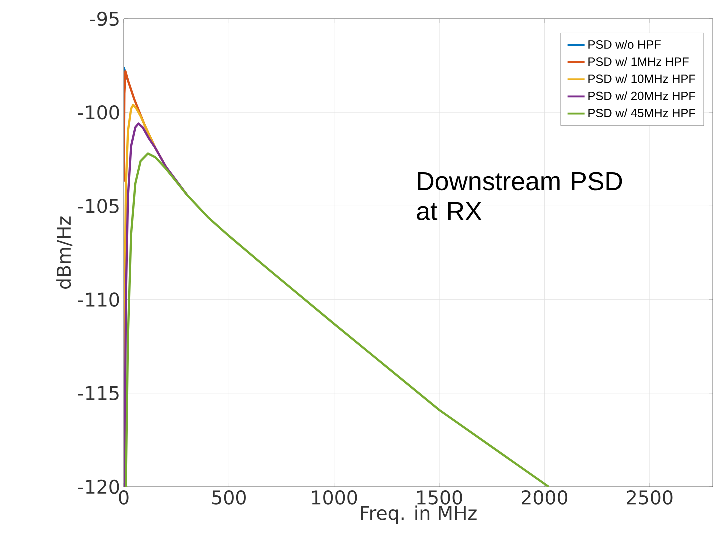 This screenshot has width=713, height=556. What do you see at coordinates (229, 497) in the screenshot?
I see `x-tick-label: 500` at bounding box center [229, 497].